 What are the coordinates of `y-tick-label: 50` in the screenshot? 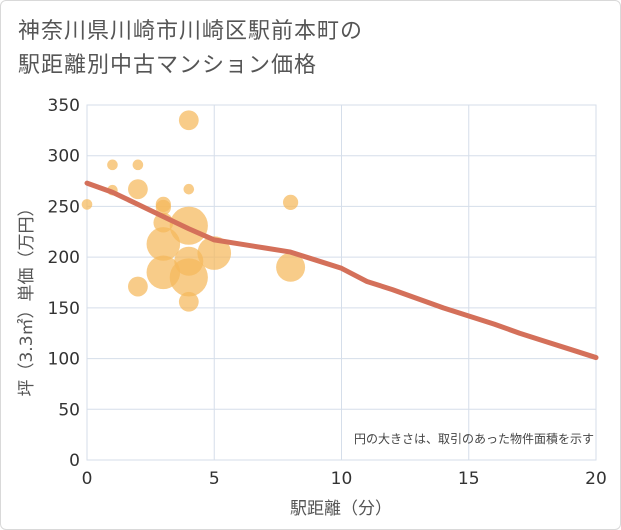 It's located at (69, 410).